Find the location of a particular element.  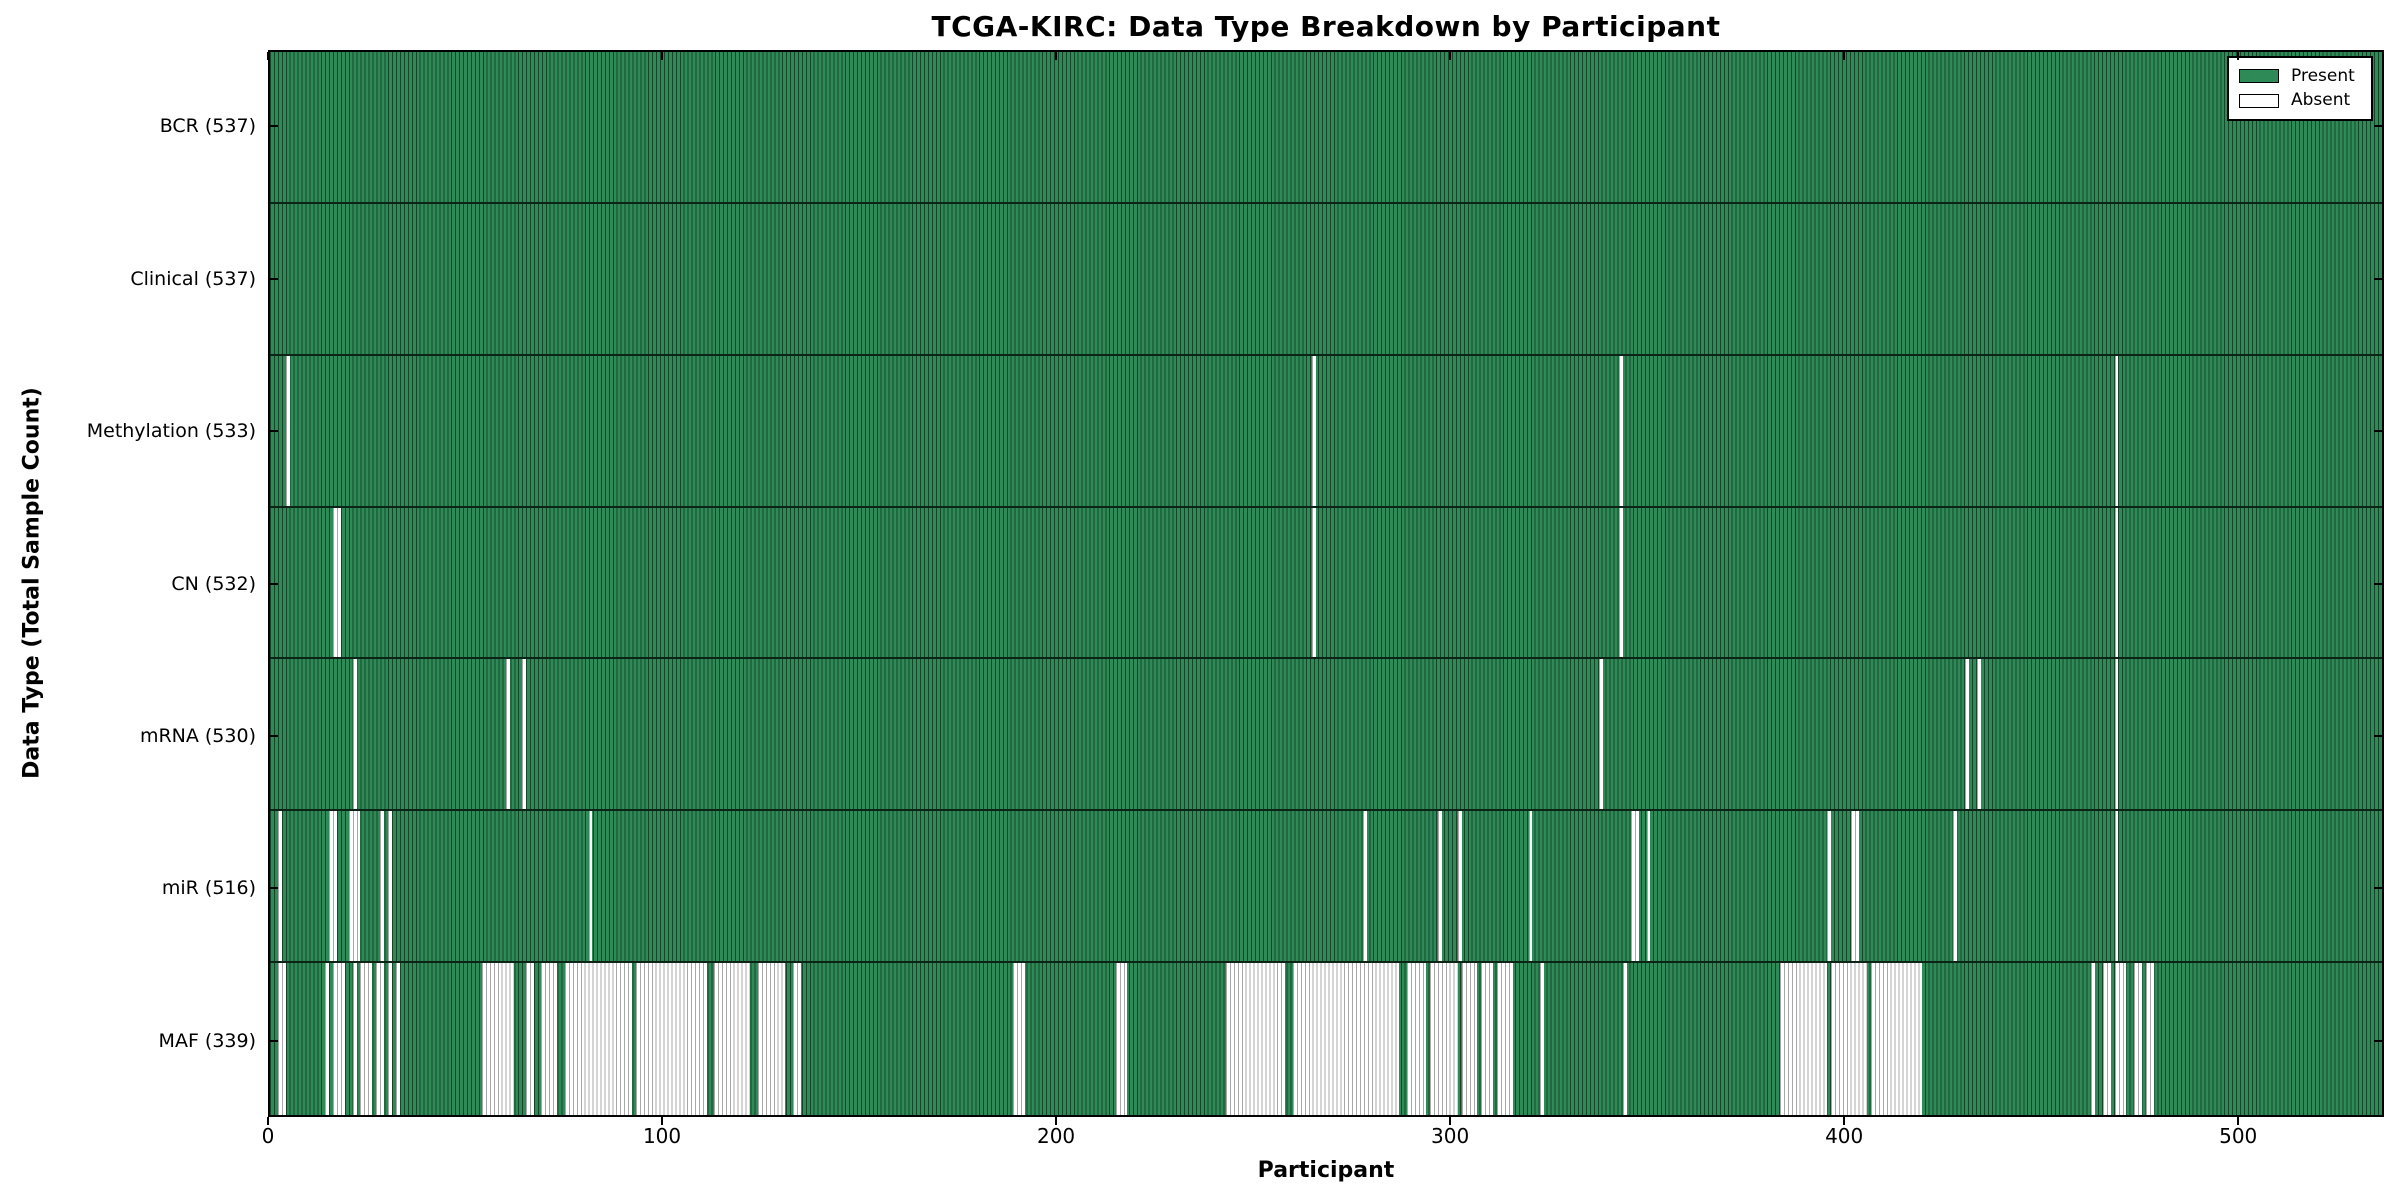

row-methylation is located at coordinates (1326, 431).